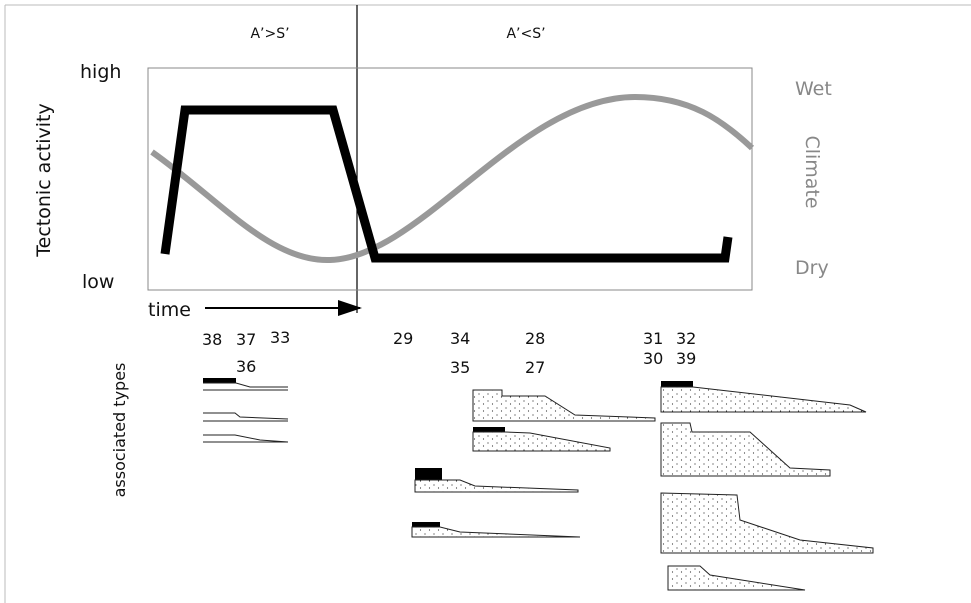  I want to click on climate-label: Climate, so click(812, 171).